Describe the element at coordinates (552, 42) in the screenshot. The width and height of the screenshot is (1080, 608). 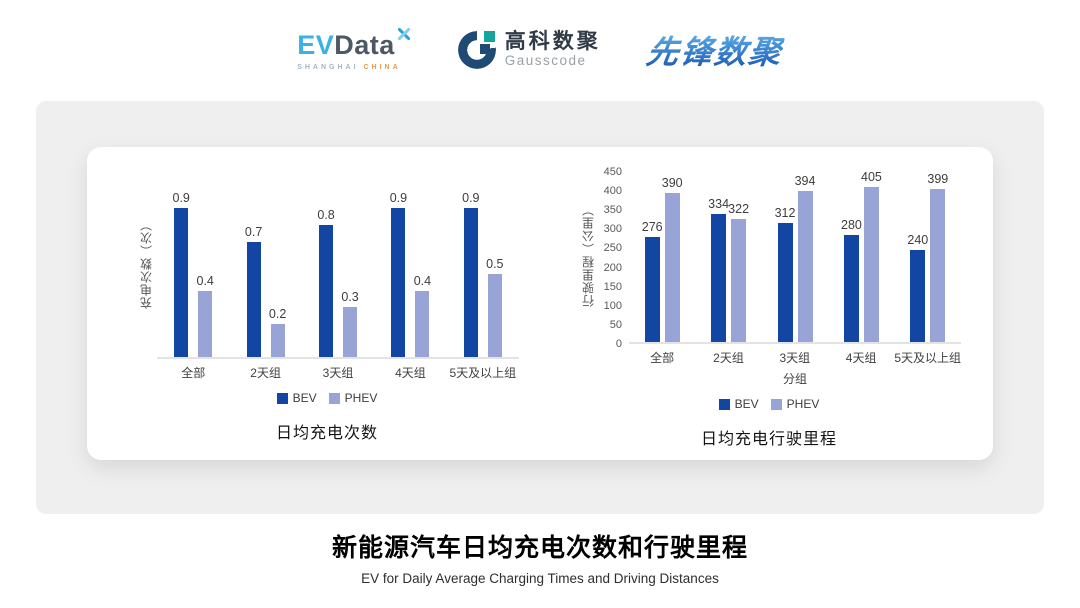
I see `gausscode-cn-text: 高科数聚` at that location.